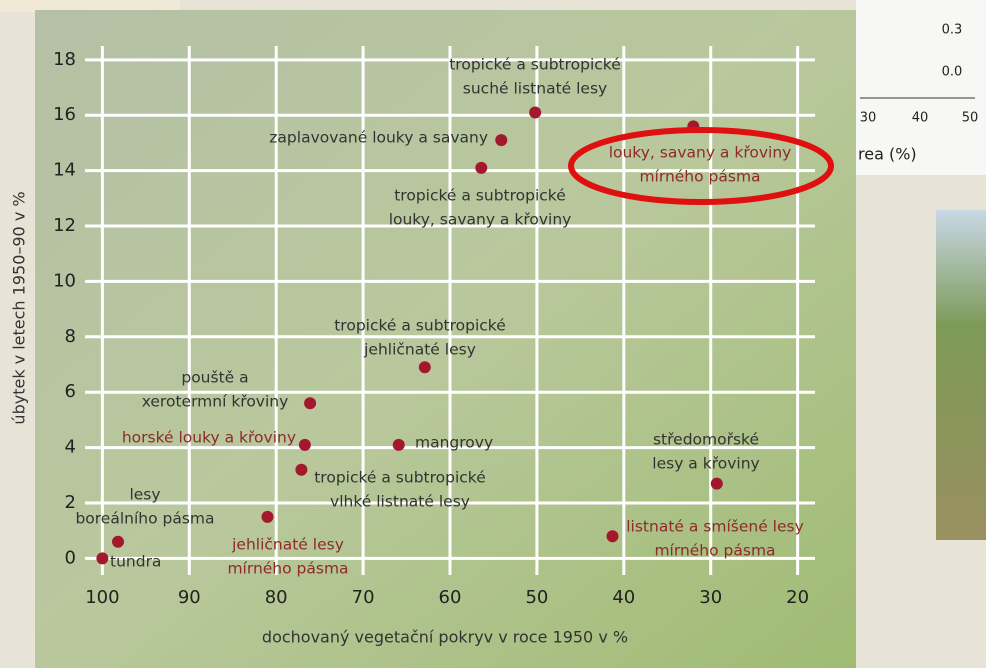 The width and height of the screenshot is (986, 668). Describe the element at coordinates (102, 597) in the screenshot. I see `x-tick-label: 100` at that location.